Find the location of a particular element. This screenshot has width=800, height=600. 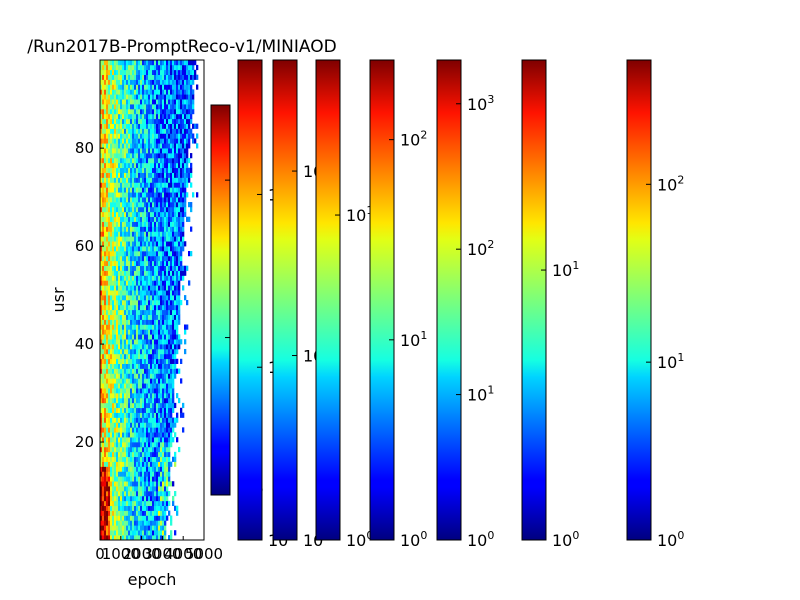

colorbar-gradient is located at coordinates (449, 300).